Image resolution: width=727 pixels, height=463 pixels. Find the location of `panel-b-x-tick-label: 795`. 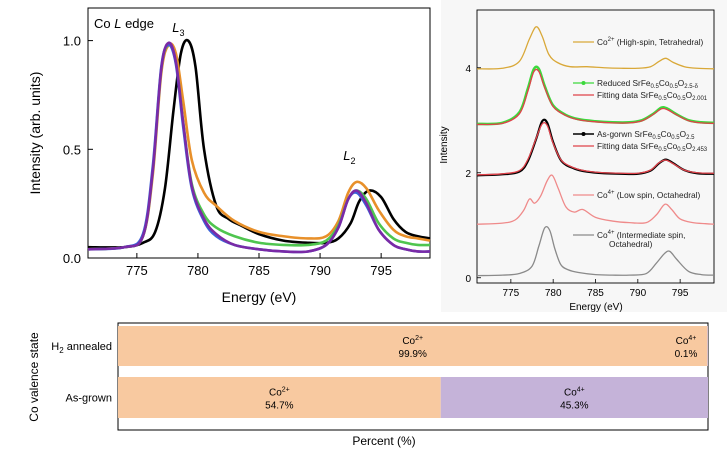

panel-b-x-tick-label: 795 is located at coordinates (680, 293).